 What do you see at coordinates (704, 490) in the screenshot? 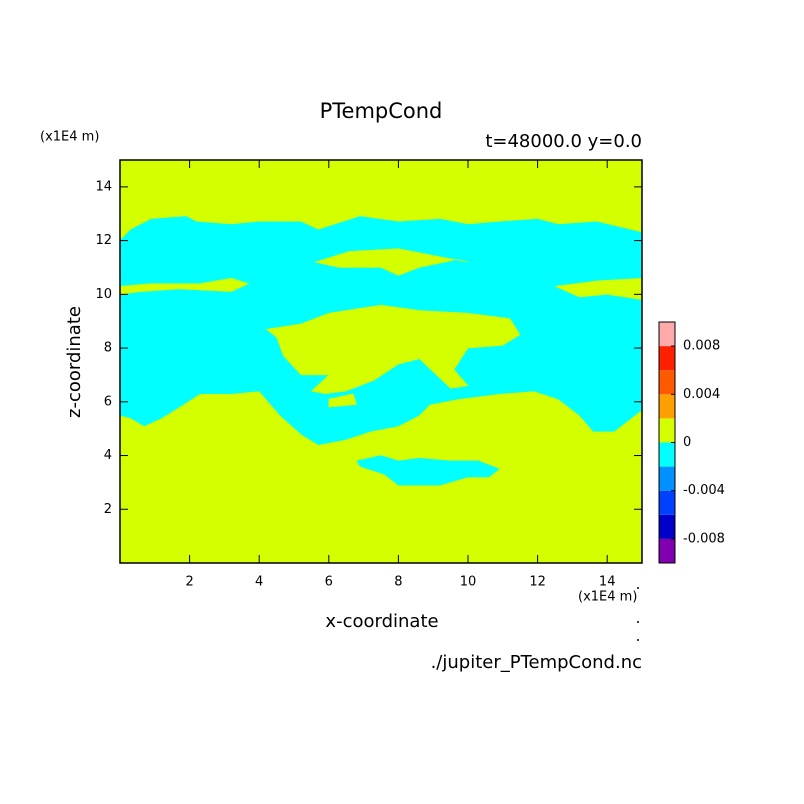
I see `colorbar-tick-label: -0.004` at bounding box center [704, 490].